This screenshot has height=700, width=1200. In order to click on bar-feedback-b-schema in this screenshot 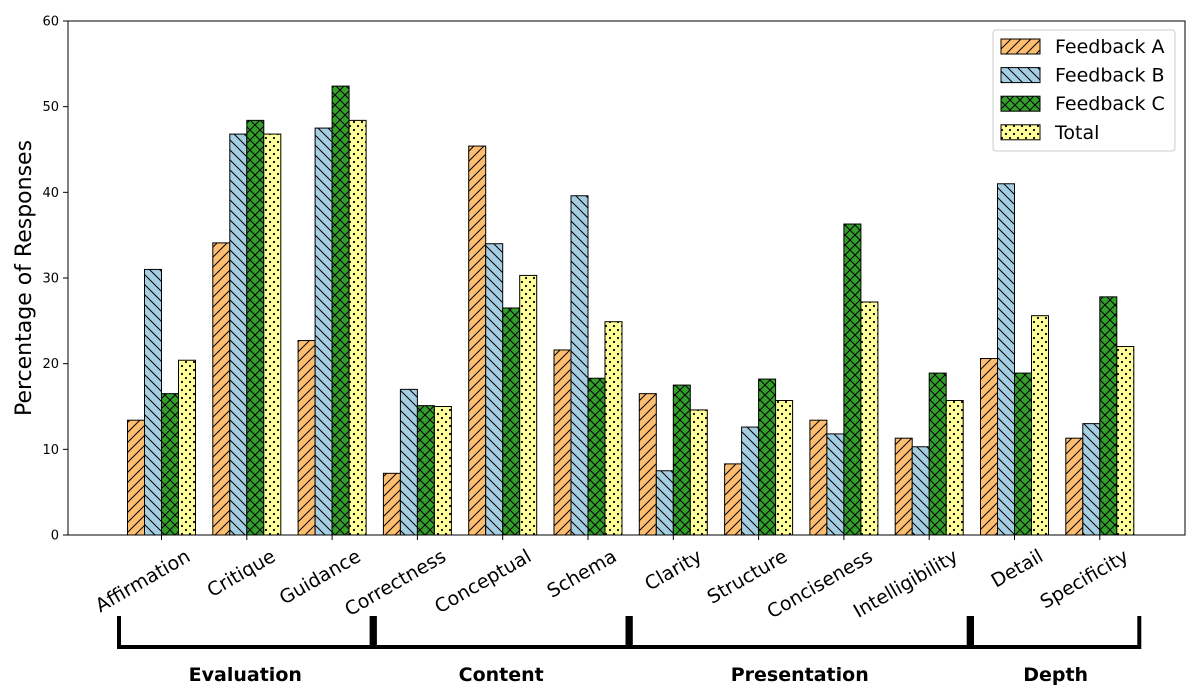, I will do `click(579, 365)`.